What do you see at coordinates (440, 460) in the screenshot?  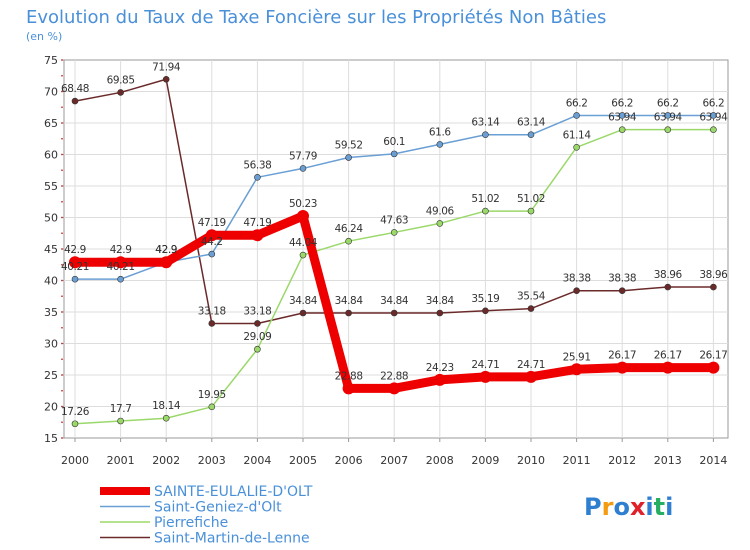 I see `x-tick-label: 2008` at bounding box center [440, 460].